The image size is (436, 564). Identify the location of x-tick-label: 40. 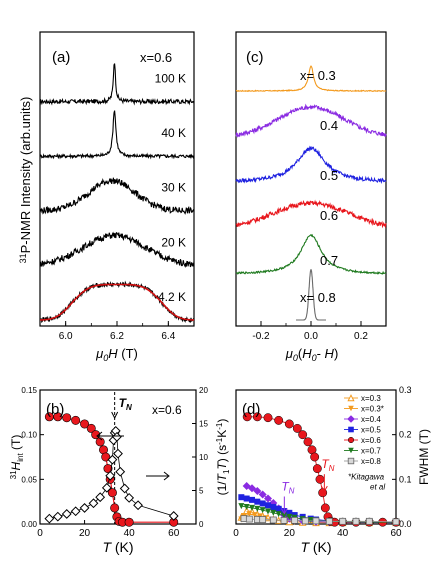
(343, 533).